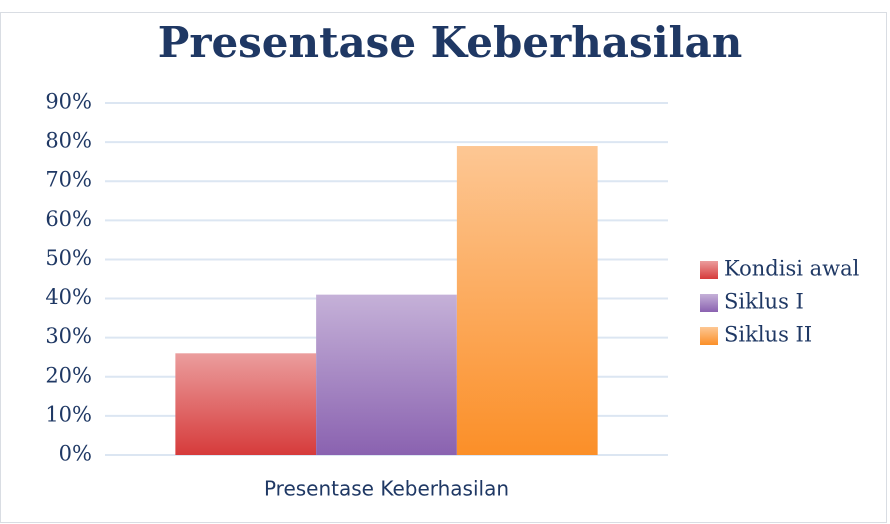  What do you see at coordinates (764, 302) in the screenshot?
I see `legend-label: Siklus I` at bounding box center [764, 302].